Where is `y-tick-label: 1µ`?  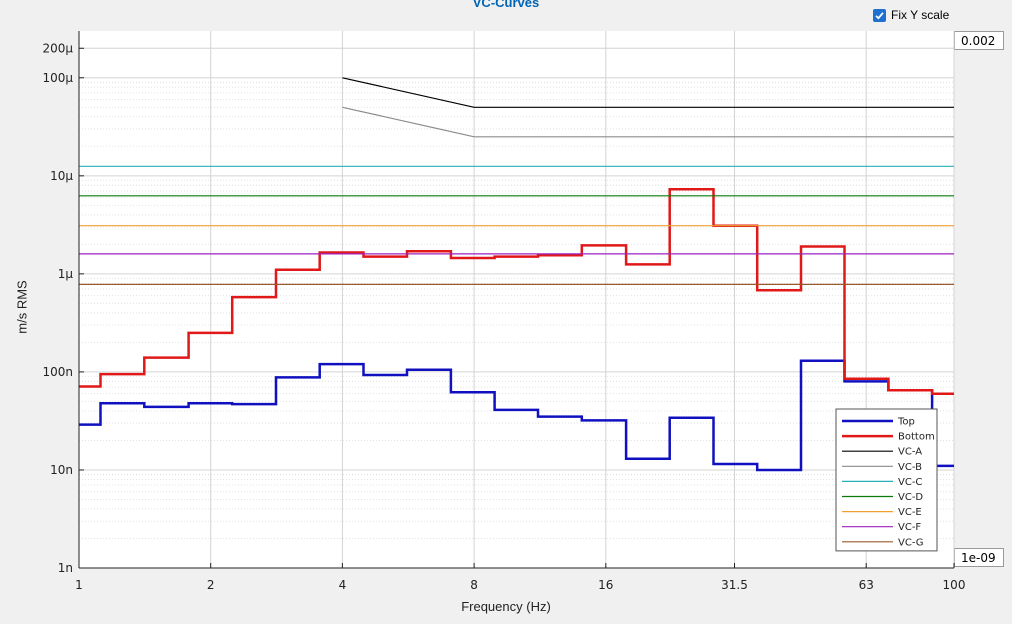 y-tick-label: 1µ is located at coordinates (66, 274).